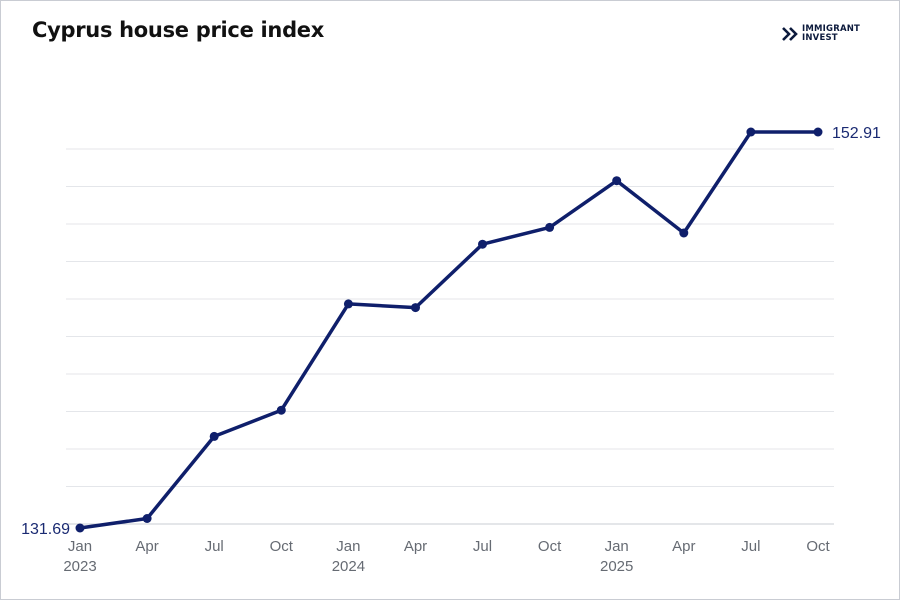 Image resolution: width=900 pixels, height=600 pixels. I want to click on x-year-label: 2024, so click(348, 566).